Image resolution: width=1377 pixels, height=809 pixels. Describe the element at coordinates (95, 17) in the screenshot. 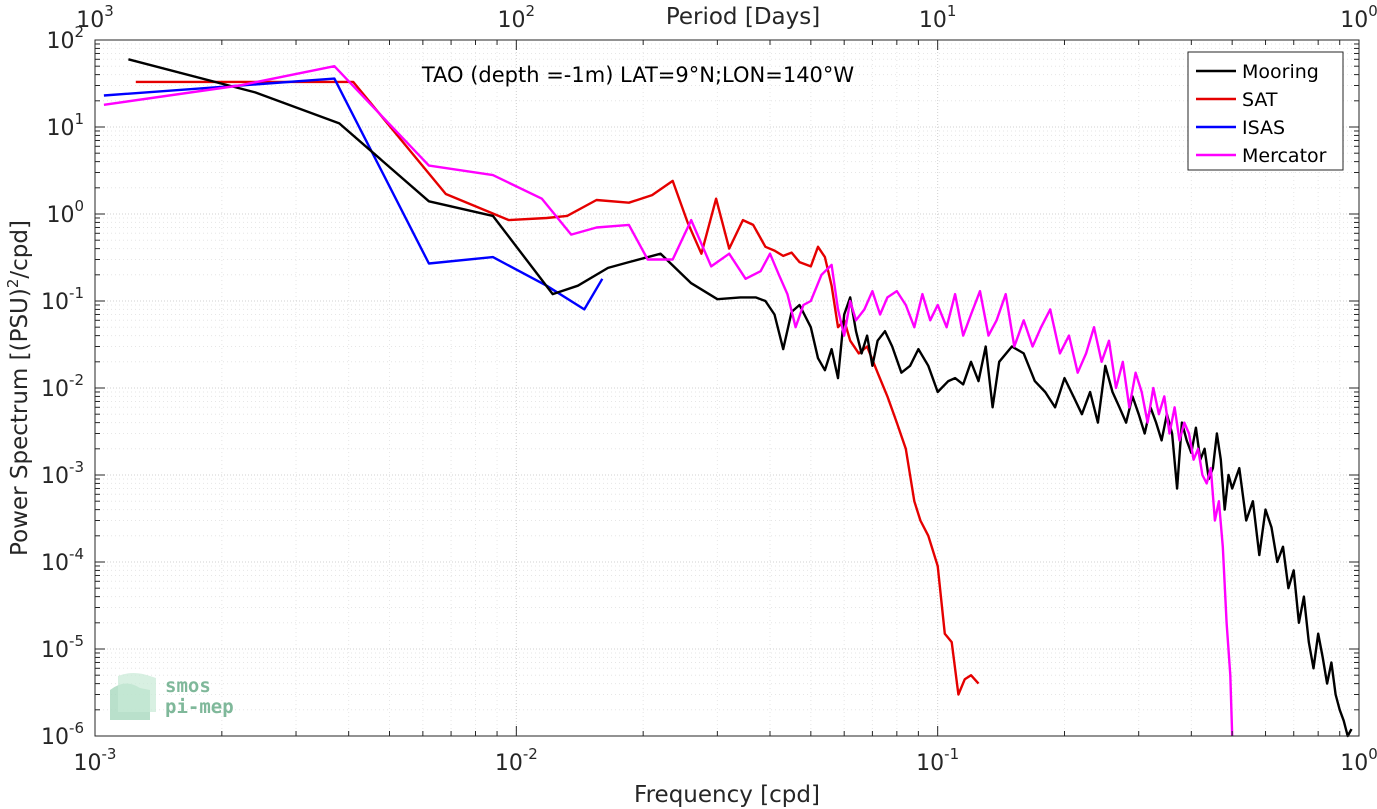

I see `top-tick-label: 10³` at that location.